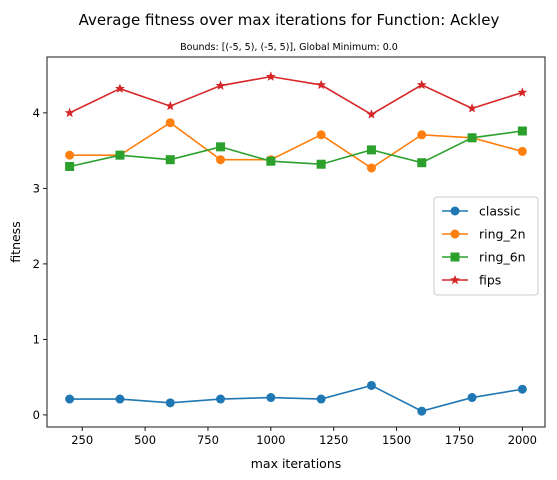 This screenshot has height=480, width=557. What do you see at coordinates (145, 440) in the screenshot?
I see `x-tick-label: 500` at bounding box center [145, 440].